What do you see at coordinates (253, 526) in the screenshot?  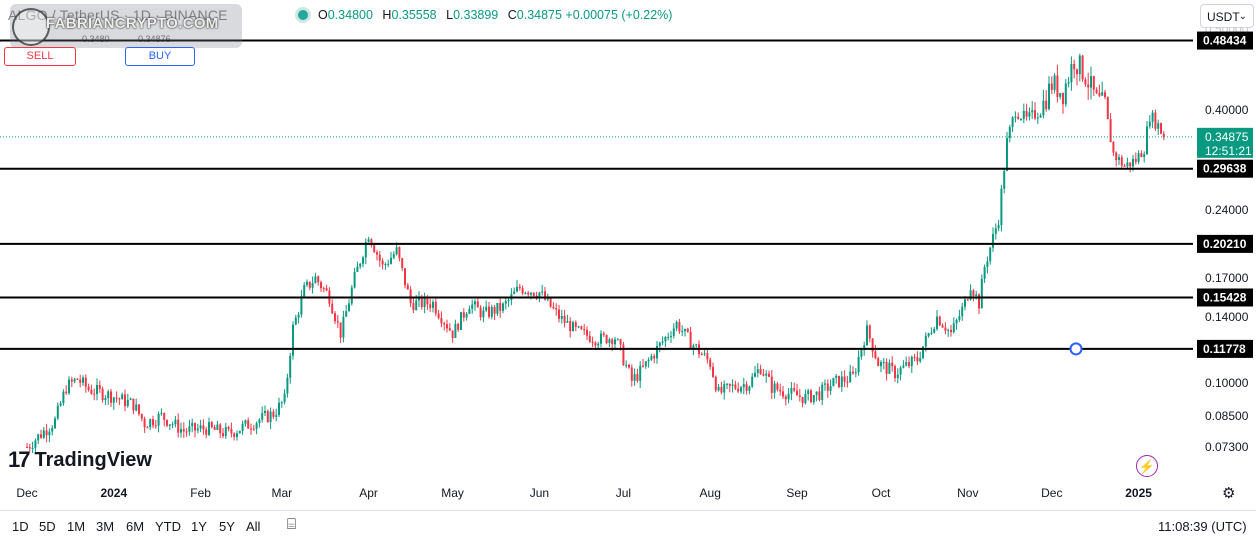 I see `timeframe-all: All` at bounding box center [253, 526].